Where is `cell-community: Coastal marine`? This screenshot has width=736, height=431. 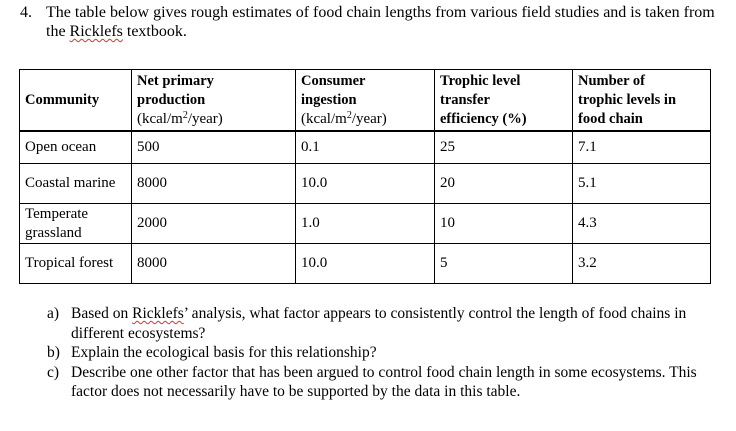 cell-community: Coastal marine is located at coordinates (75, 183).